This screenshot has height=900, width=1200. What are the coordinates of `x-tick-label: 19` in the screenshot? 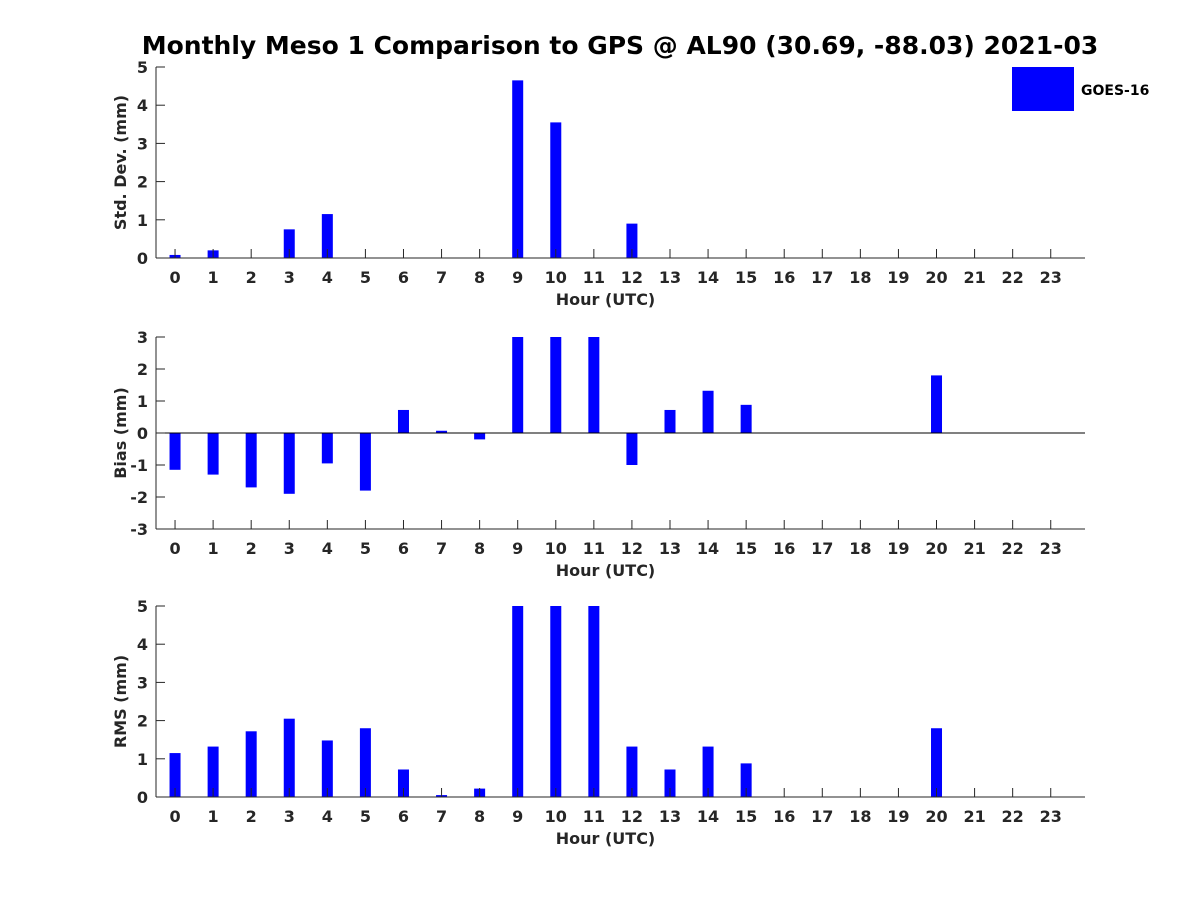 It's located at (898, 548).